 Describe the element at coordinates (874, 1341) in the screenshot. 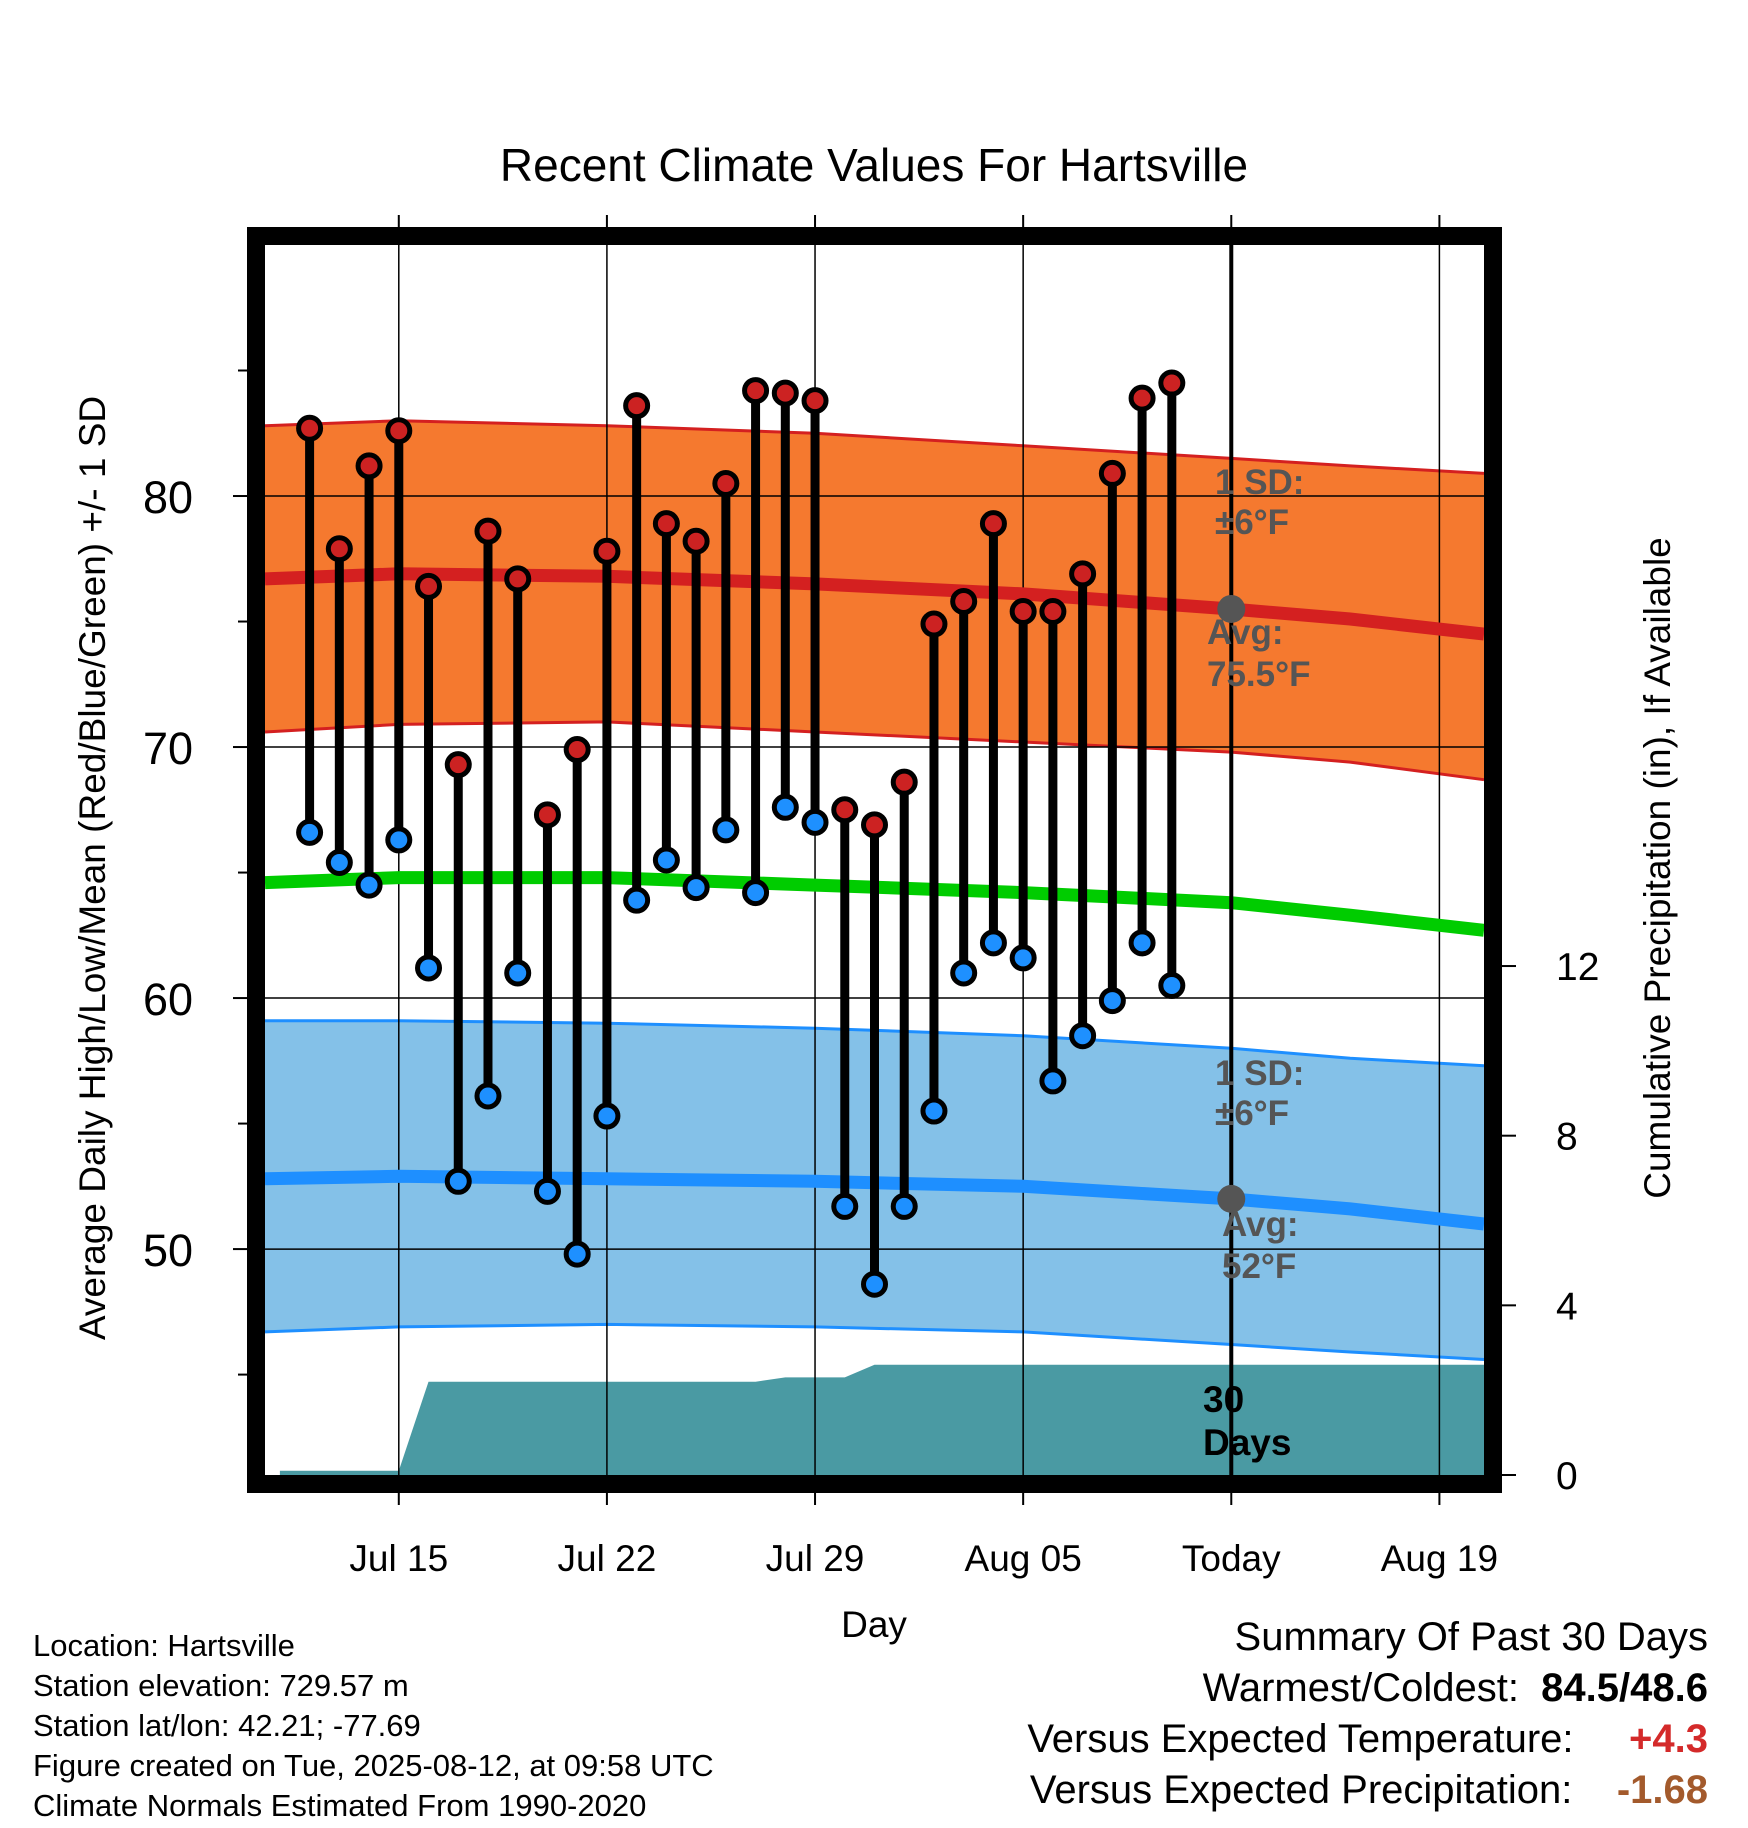

I see `low-minus-sd-line` at that location.